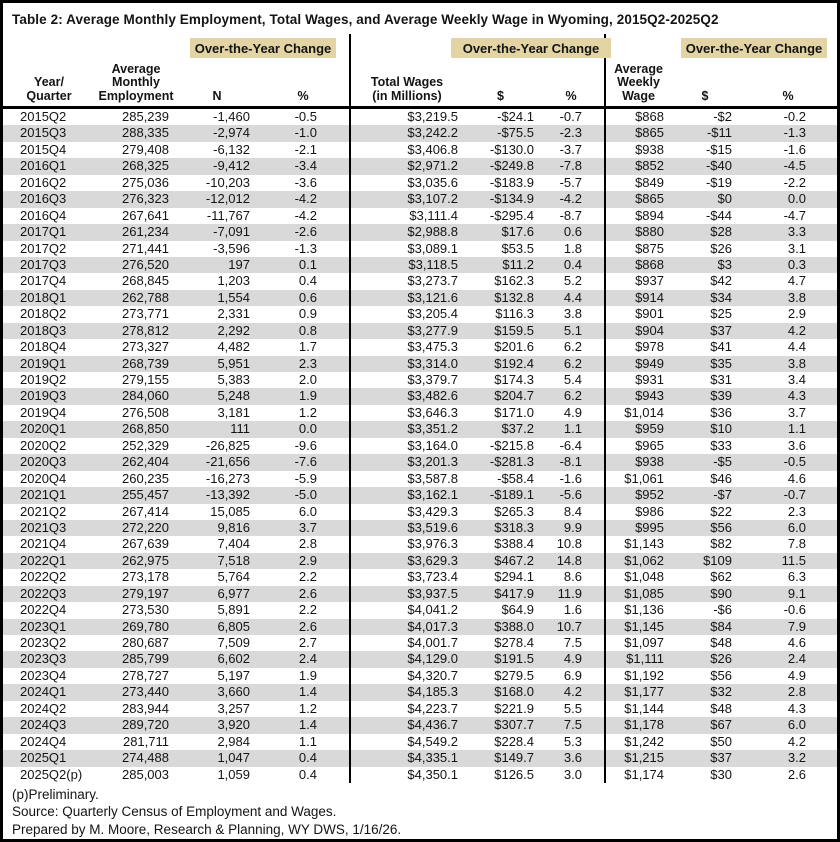  I want to click on cell-value: -$24.1, so click(515, 116).